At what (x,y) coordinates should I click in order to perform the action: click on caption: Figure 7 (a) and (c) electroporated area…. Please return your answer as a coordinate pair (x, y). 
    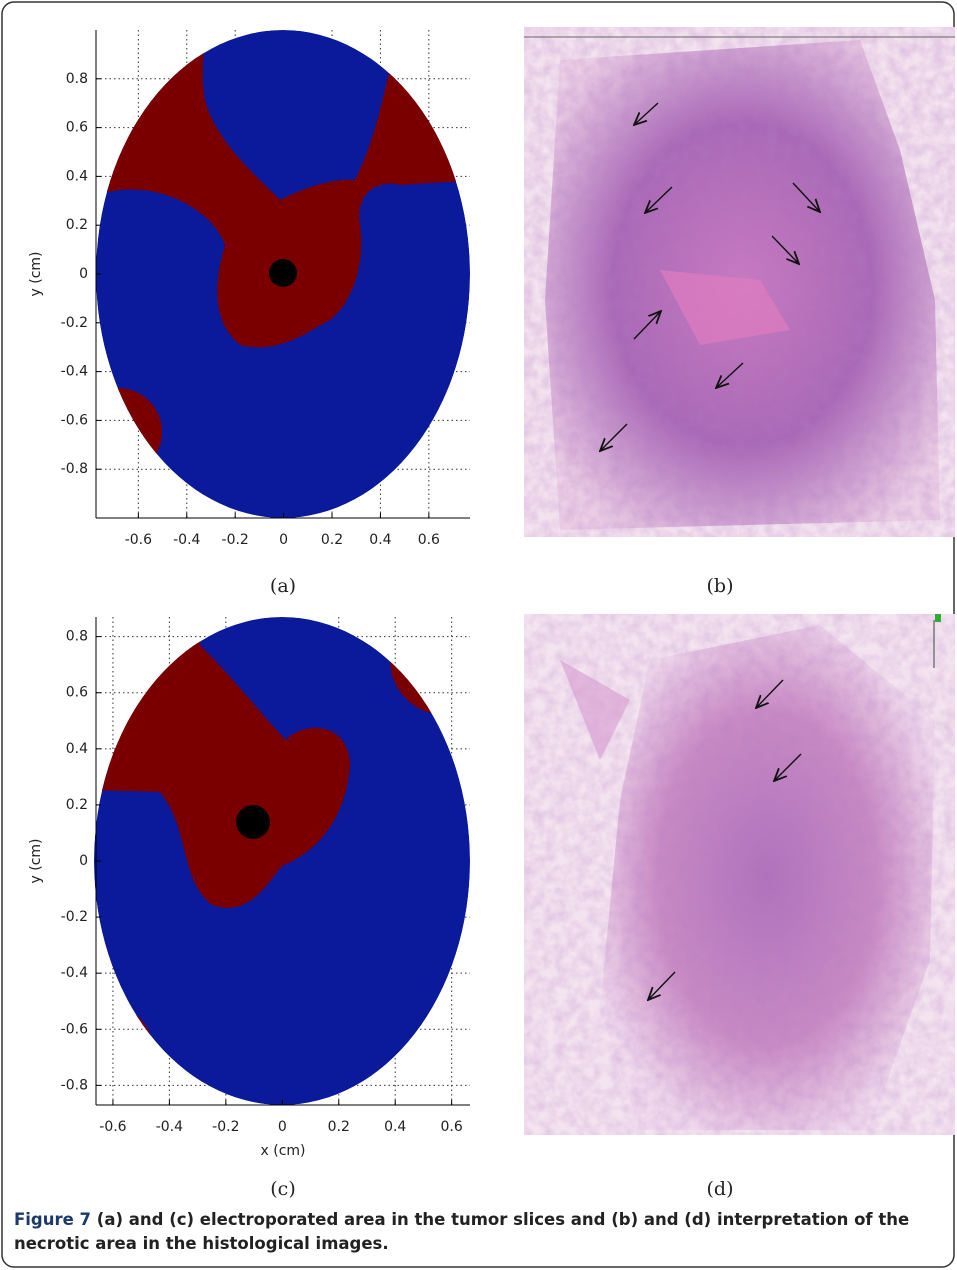
    Looking at the image, I should click on (481, 1232).